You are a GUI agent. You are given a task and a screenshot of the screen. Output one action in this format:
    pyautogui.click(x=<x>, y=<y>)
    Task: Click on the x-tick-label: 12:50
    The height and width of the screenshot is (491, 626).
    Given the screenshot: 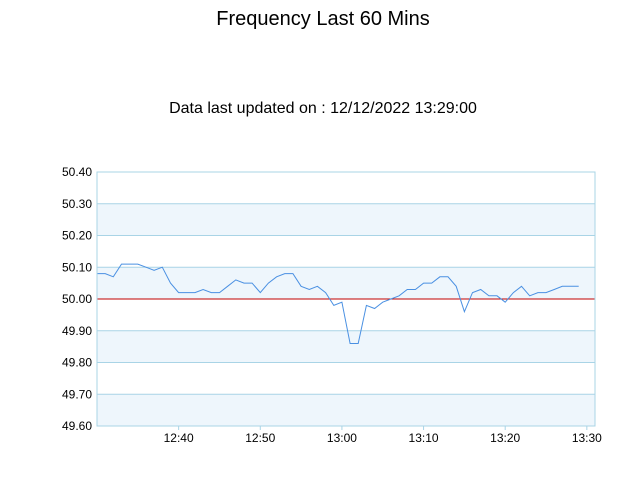 What is the action you would take?
    pyautogui.click(x=260, y=438)
    